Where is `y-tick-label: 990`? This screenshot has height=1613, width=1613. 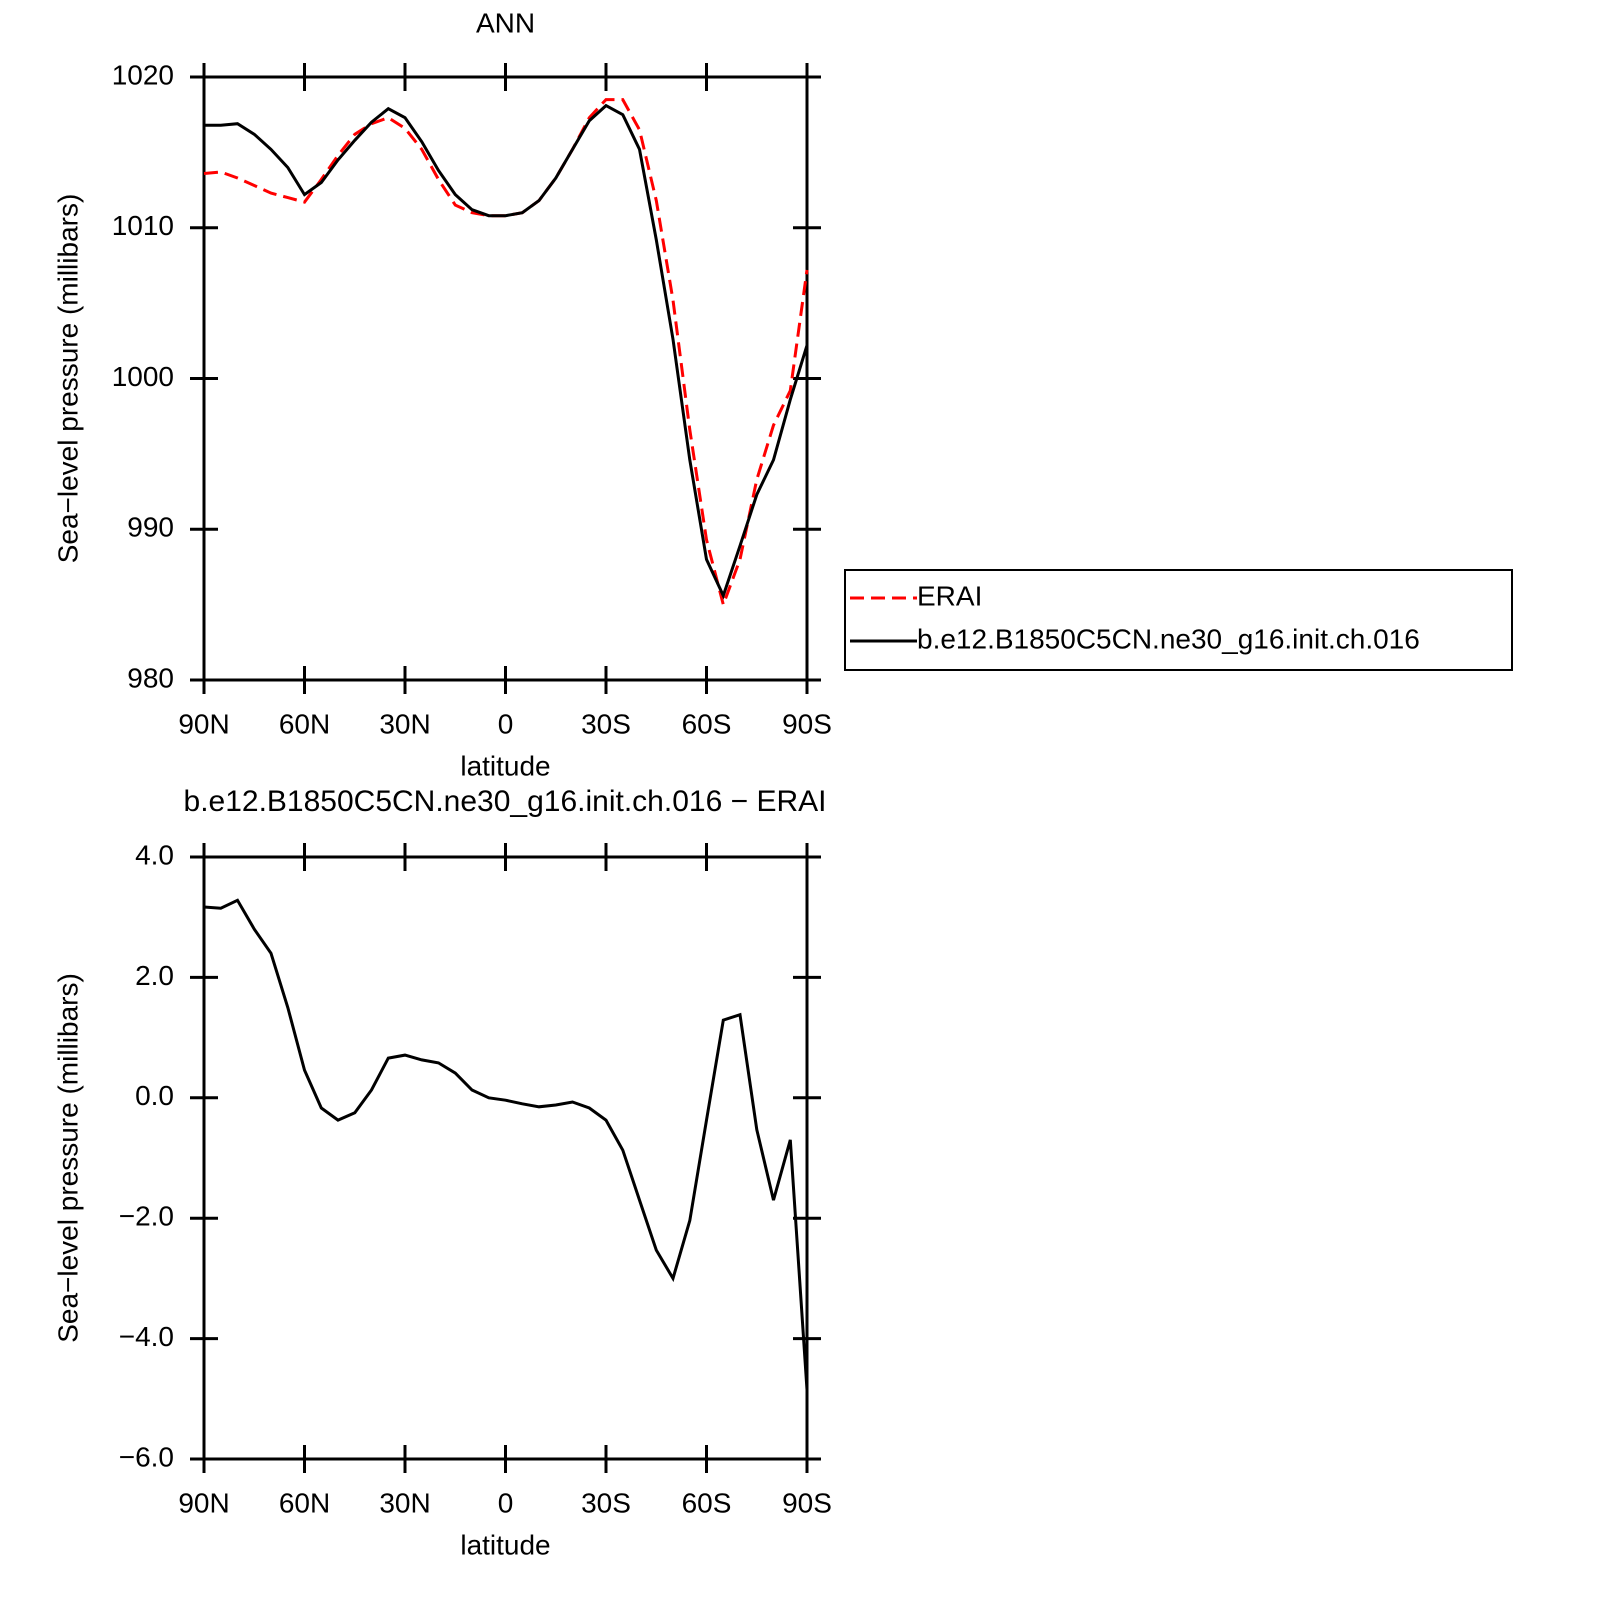 y-tick-label: 990 is located at coordinates (150, 527).